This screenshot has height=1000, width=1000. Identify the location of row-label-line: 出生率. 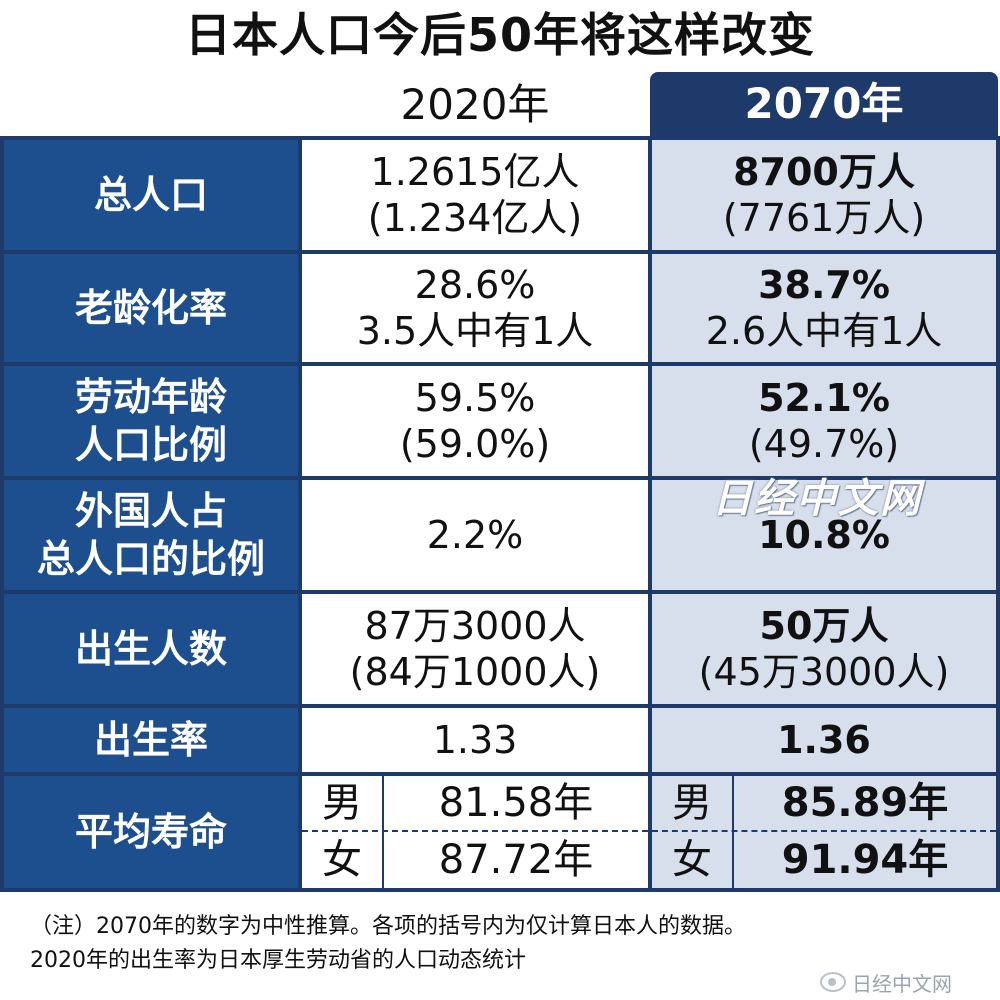
(150, 740).